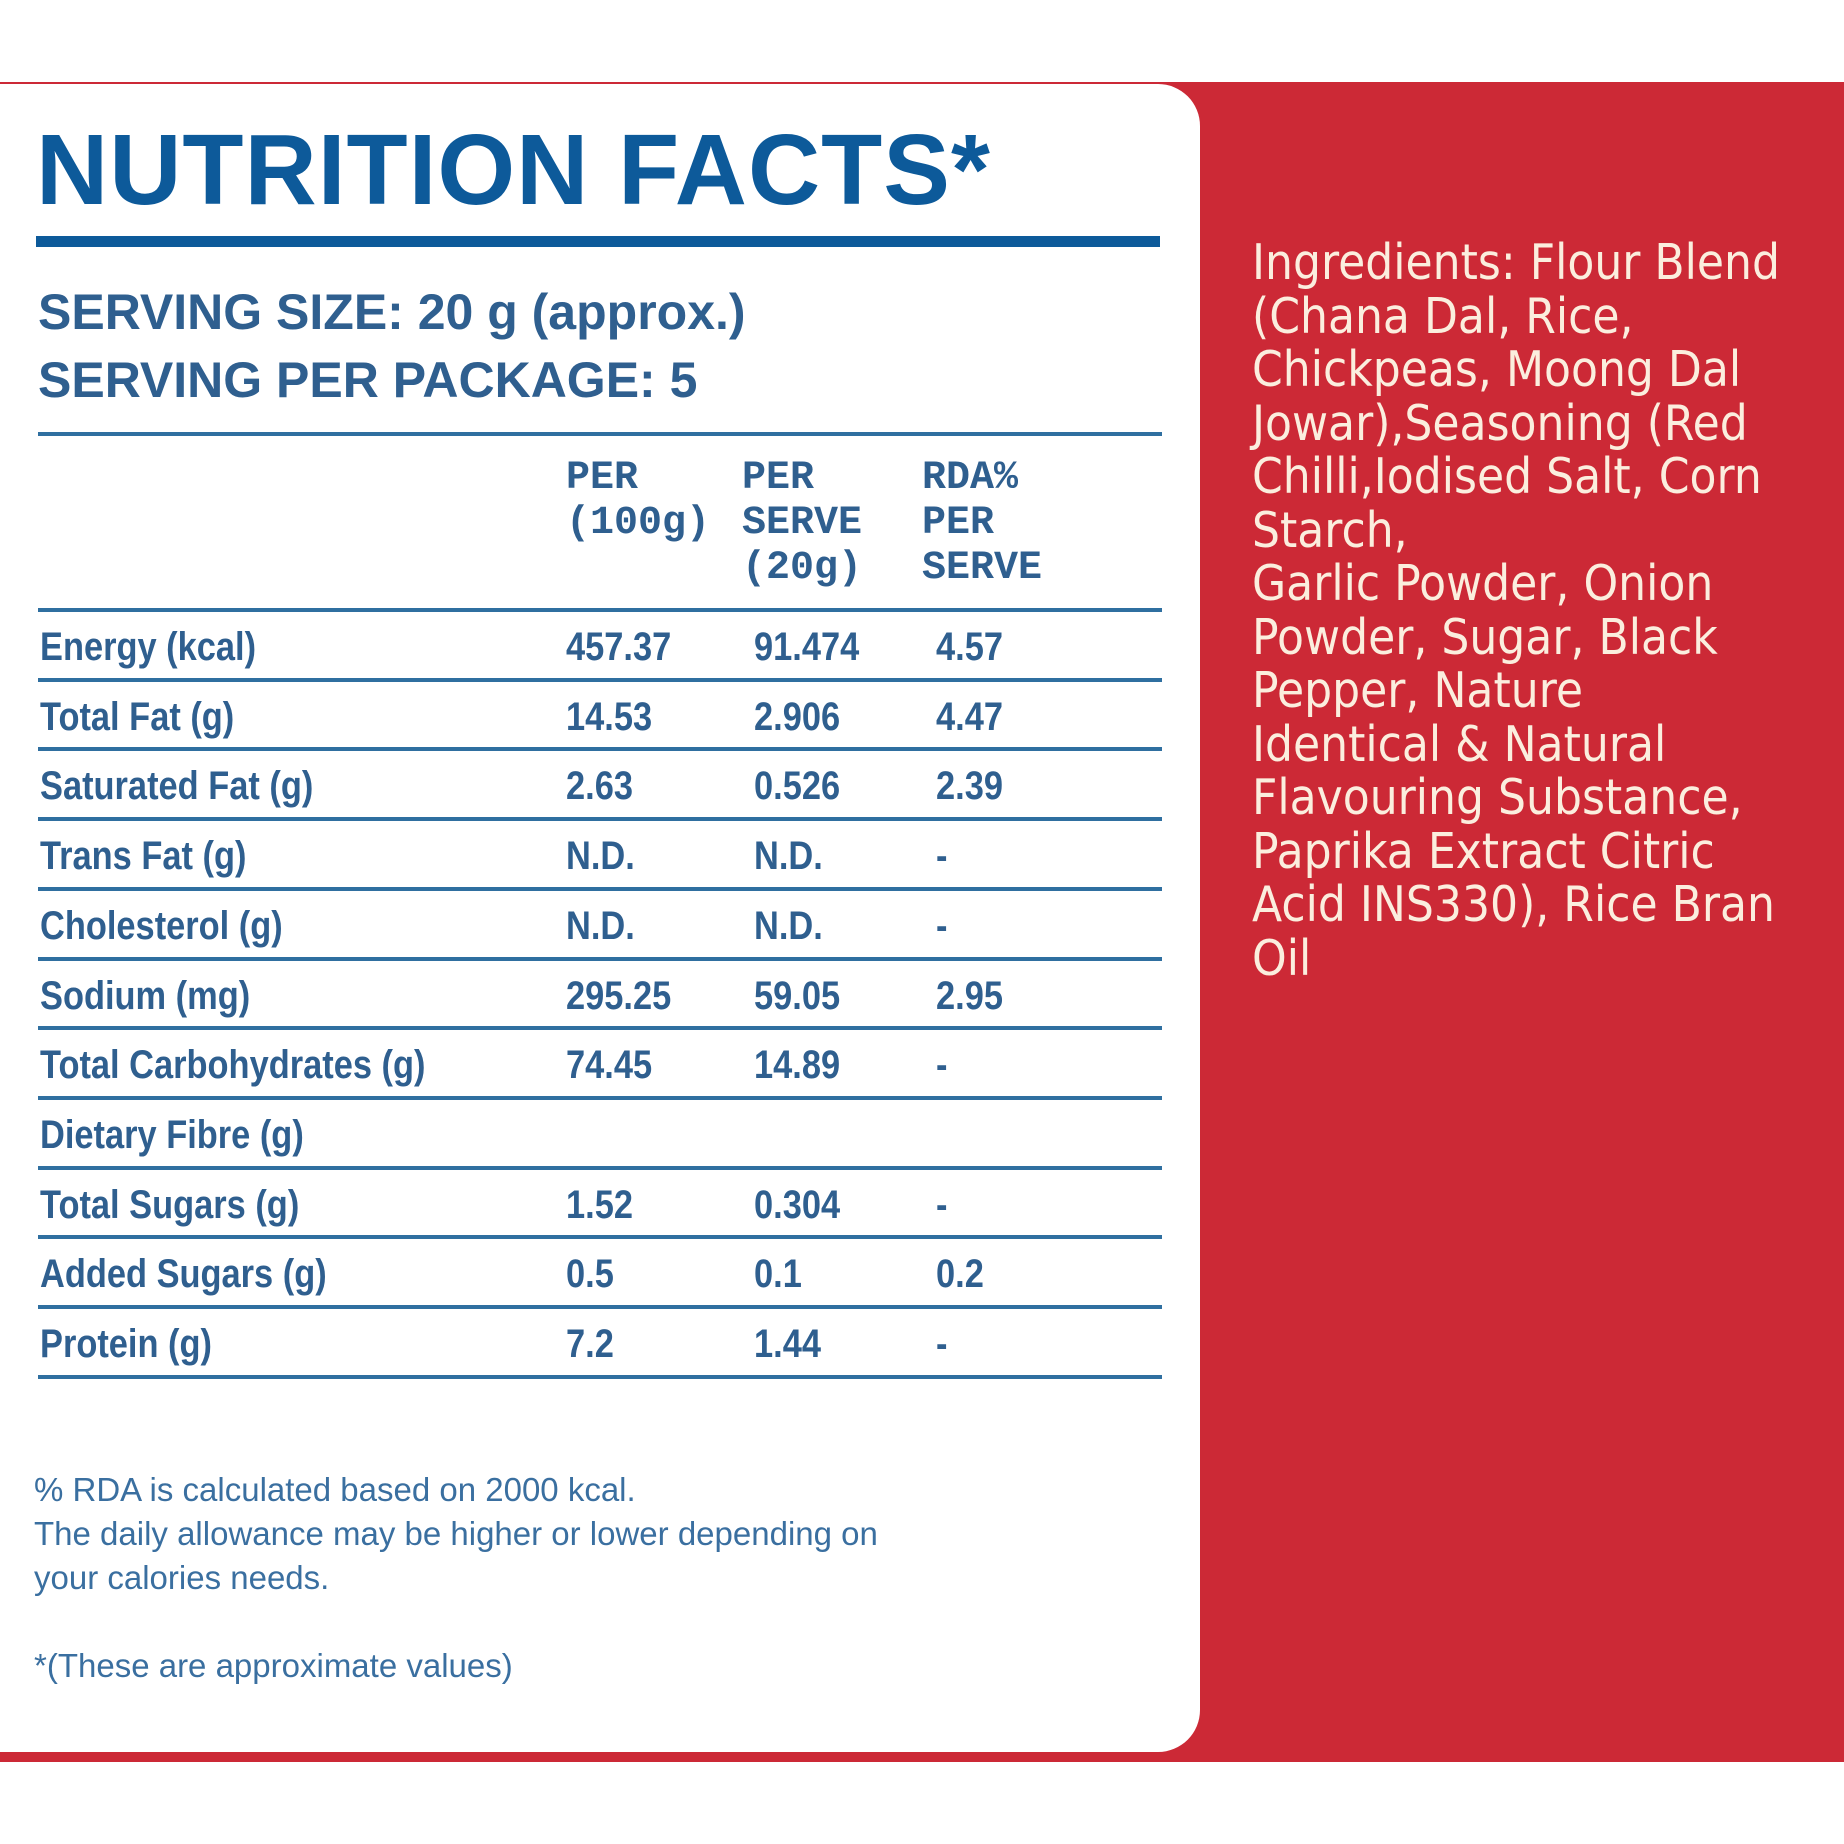 The height and width of the screenshot is (1844, 1844). What do you see at coordinates (137, 716) in the screenshot?
I see `nutrient-label: Total Fat (g)` at bounding box center [137, 716].